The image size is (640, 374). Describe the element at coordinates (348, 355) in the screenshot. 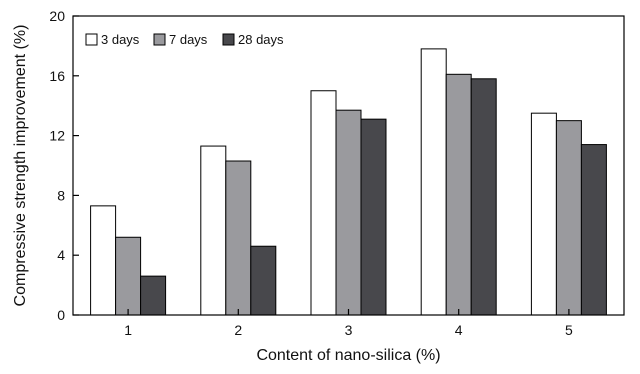

I see `x-axis-title: Content of nano-silica (%)` at that location.